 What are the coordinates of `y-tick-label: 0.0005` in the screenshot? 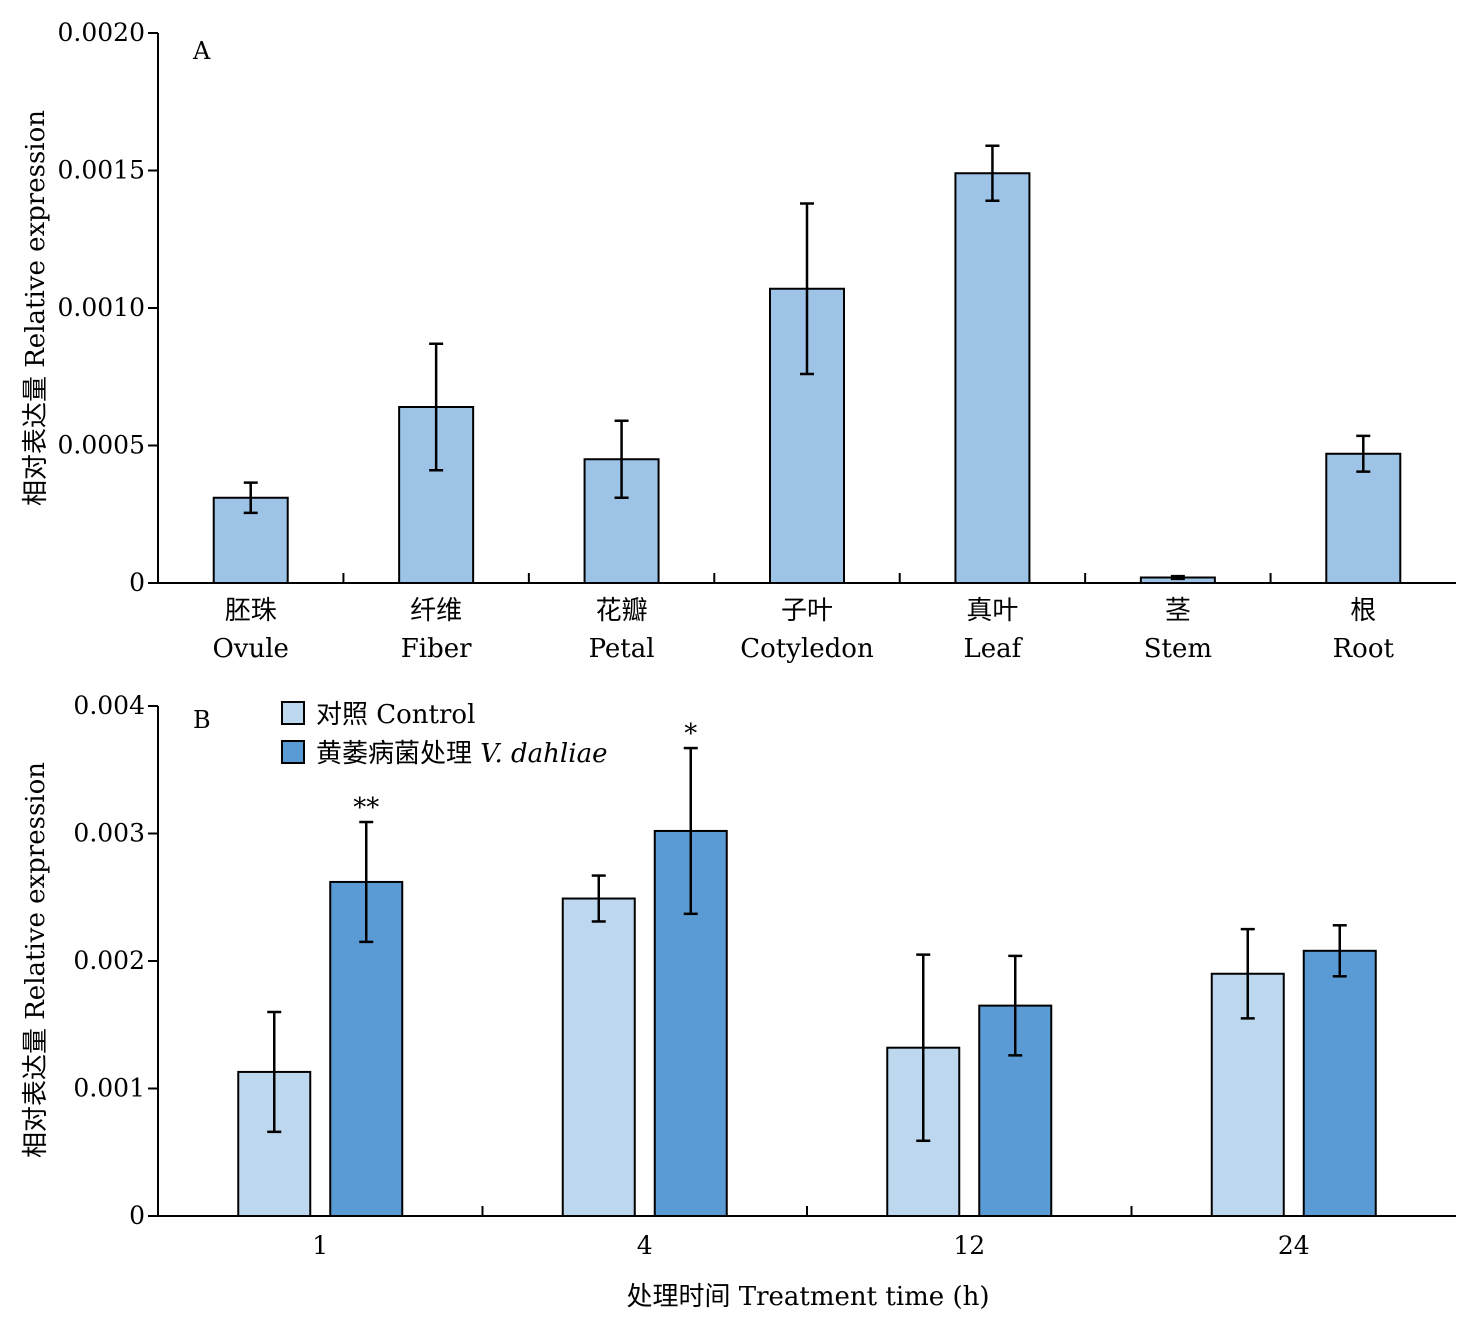 It's located at (101, 445).